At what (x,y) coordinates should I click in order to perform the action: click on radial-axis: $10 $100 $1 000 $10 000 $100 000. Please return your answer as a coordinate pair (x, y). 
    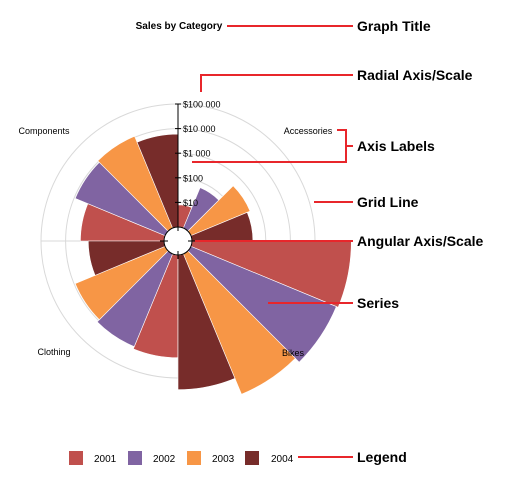
    Looking at the image, I should click on (190, 179).